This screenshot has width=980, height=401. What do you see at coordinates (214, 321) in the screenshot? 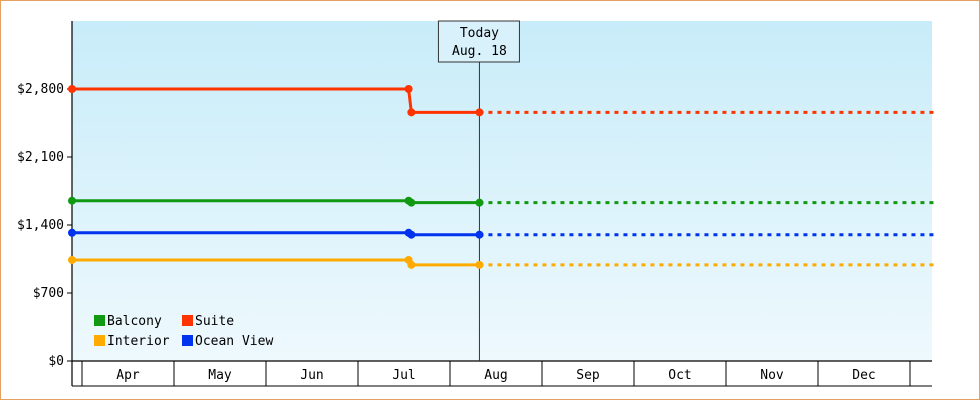
I see `legend-label-suite: Suite` at bounding box center [214, 321].